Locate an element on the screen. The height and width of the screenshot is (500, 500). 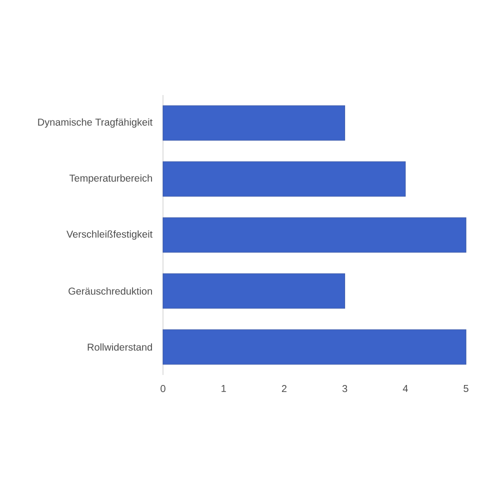
y-tick-label: Geräuschreduktion is located at coordinates (110, 291).